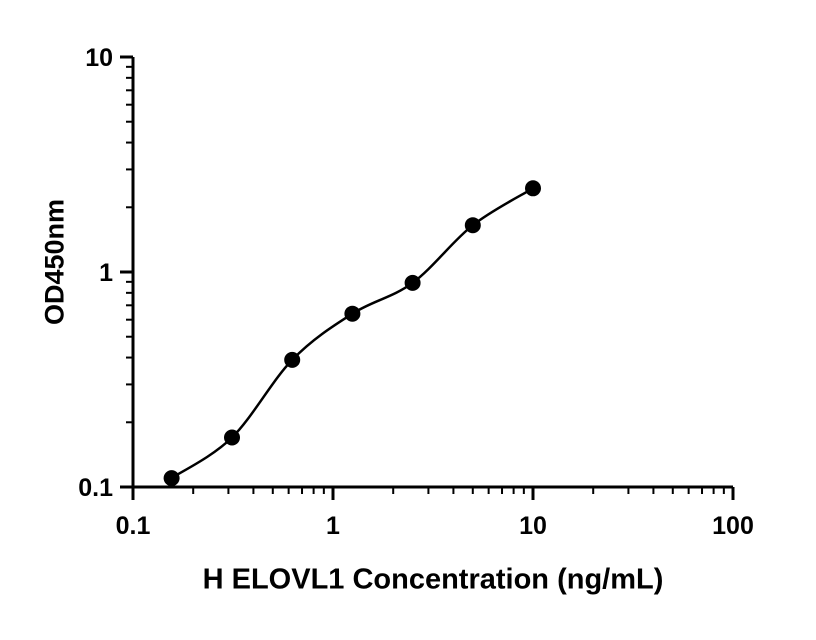 The height and width of the screenshot is (640, 816). What do you see at coordinates (533, 526) in the screenshot?
I see `x-tick-label: 10` at bounding box center [533, 526].